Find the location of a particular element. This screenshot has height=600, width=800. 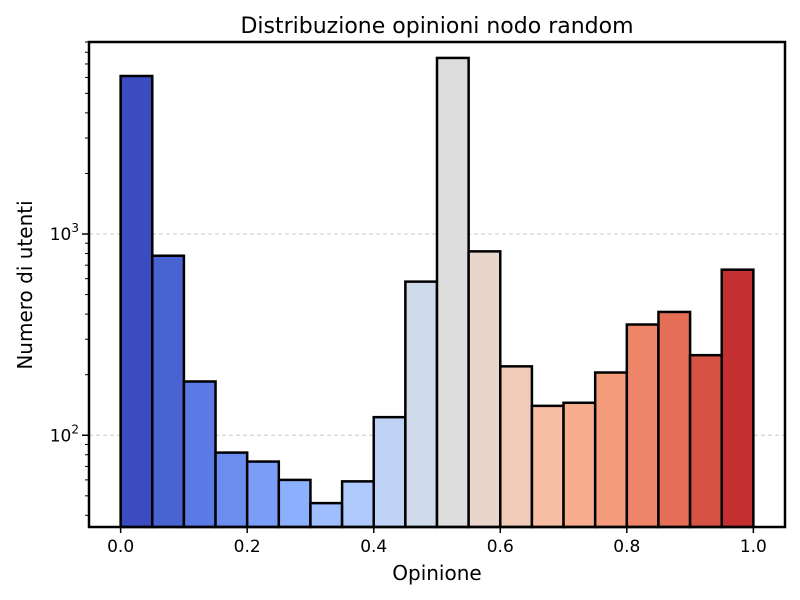

x-tick-label-4: 0.8 is located at coordinates (626, 547).